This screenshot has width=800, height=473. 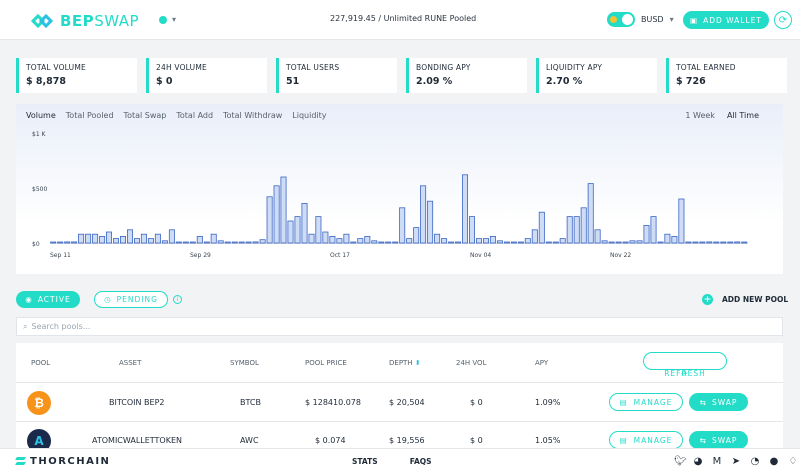 I want to click on chart-tab-total-add: Total Add, so click(x=195, y=115).